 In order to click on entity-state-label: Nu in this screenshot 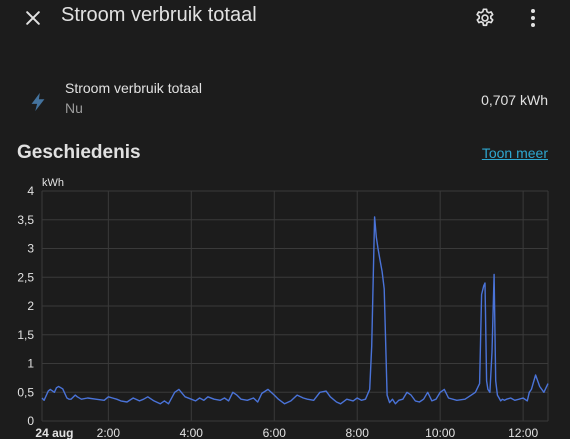, I will do `click(74, 108)`.